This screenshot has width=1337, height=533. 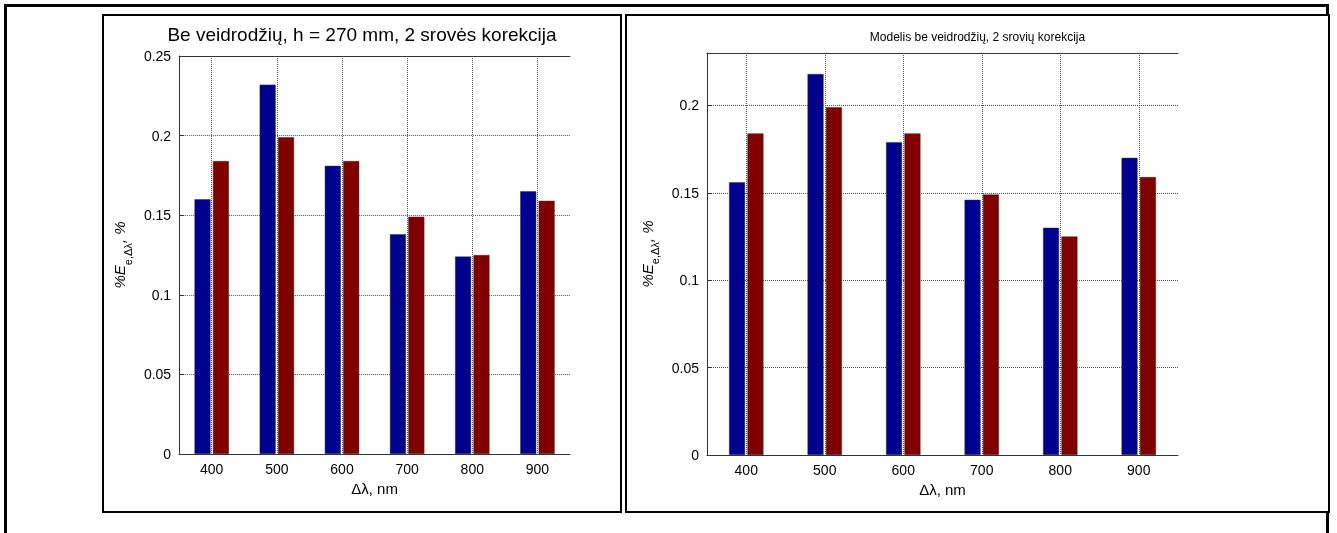 What do you see at coordinates (977, 37) in the screenshot?
I see `chart-title: Modelis be veidrodžių, 2 srovių korekcija` at bounding box center [977, 37].